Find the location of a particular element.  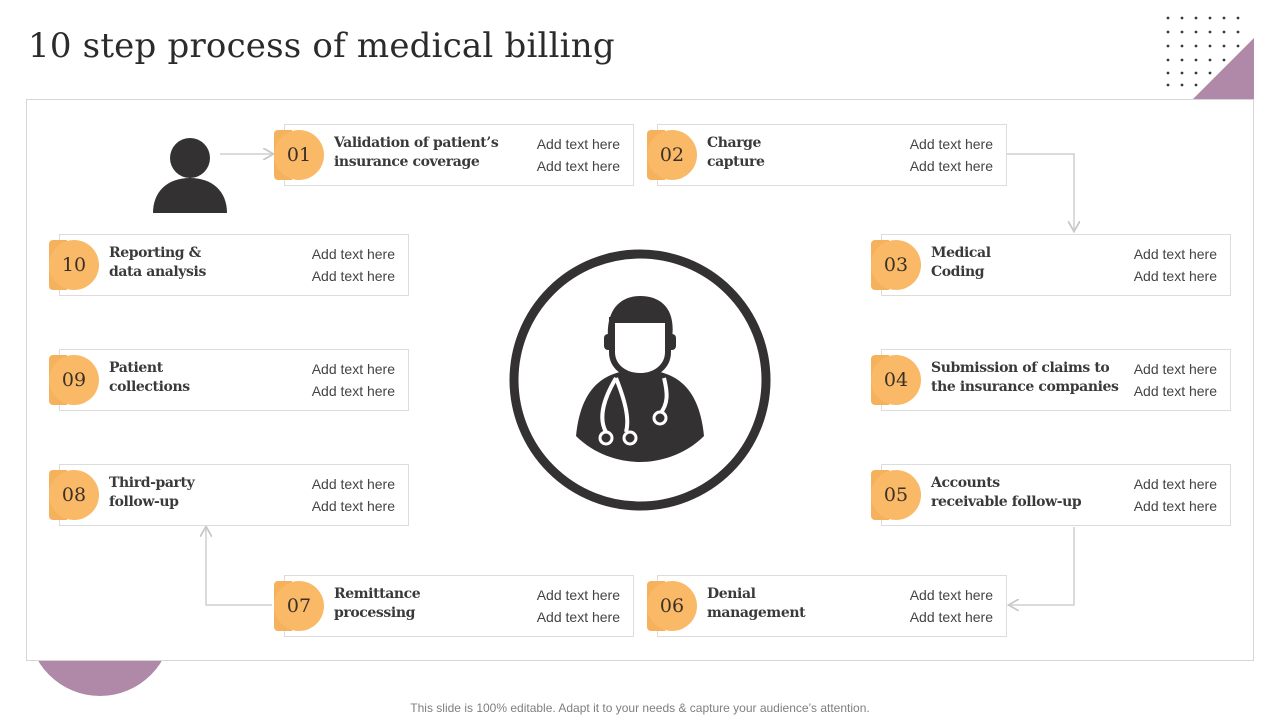

step-label-line: data analysis is located at coordinates (157, 272).